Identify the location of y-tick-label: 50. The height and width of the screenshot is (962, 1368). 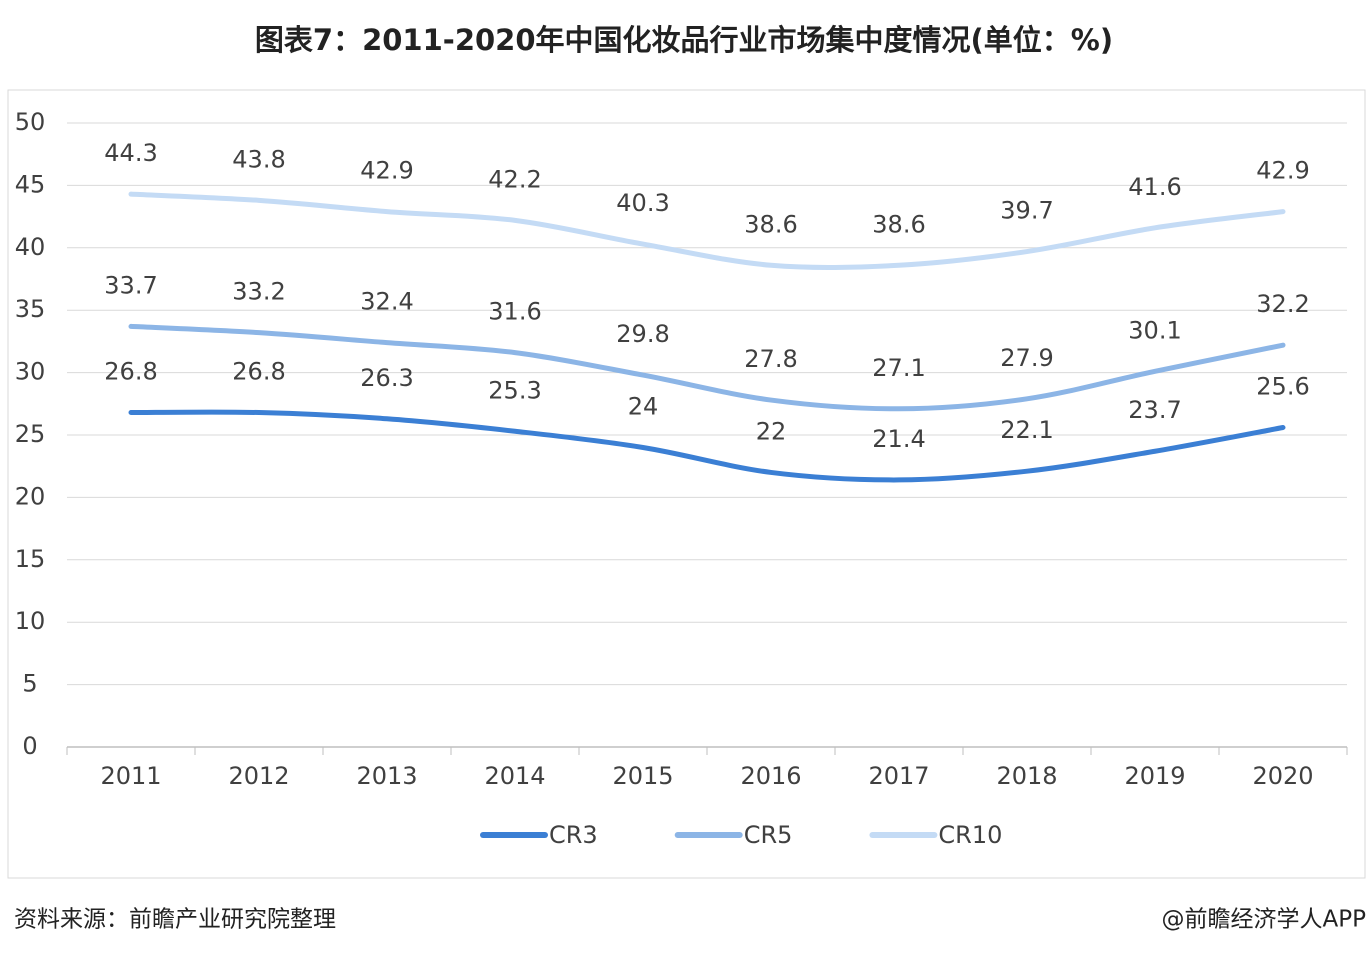
(30, 122).